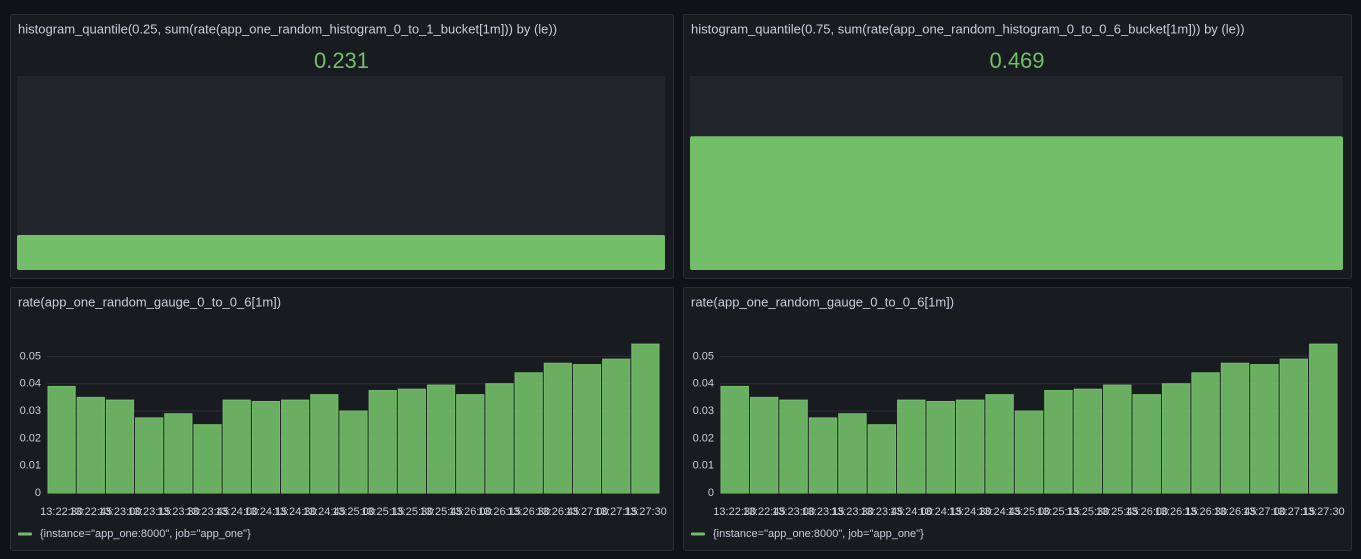 This screenshot has width=1361, height=559. What do you see at coordinates (30, 466) in the screenshot?
I see `y-tick-label: 0.01` at bounding box center [30, 466].